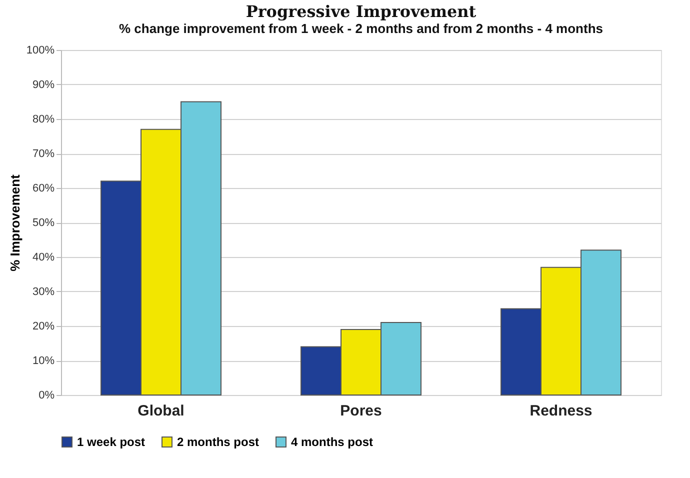 This screenshot has width=690, height=478. I want to click on x-tick-label: Pores, so click(361, 411).